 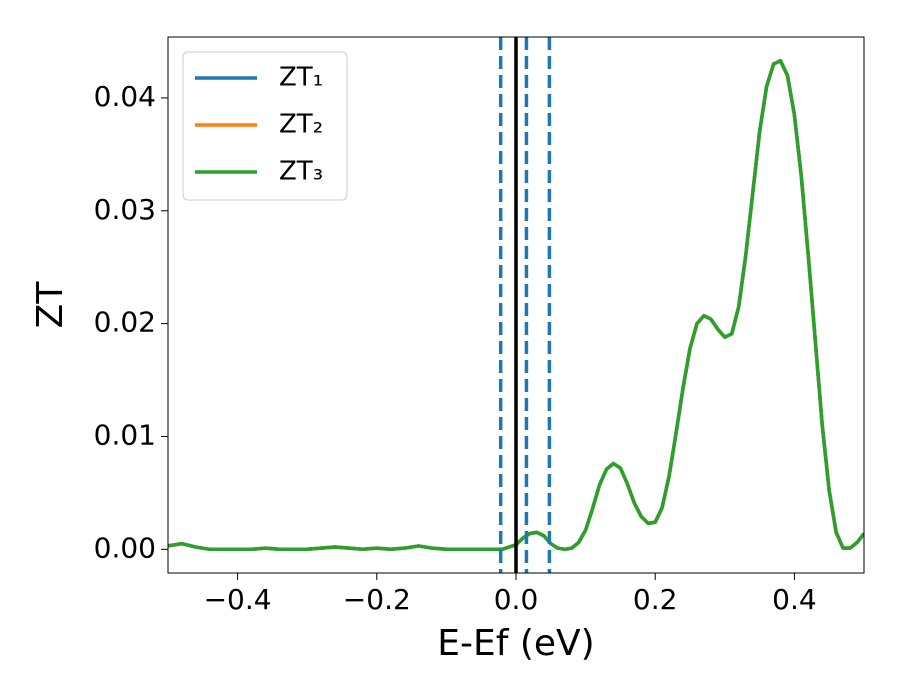 What do you see at coordinates (516, 599) in the screenshot?
I see `x-tick-label: 0.0` at bounding box center [516, 599].